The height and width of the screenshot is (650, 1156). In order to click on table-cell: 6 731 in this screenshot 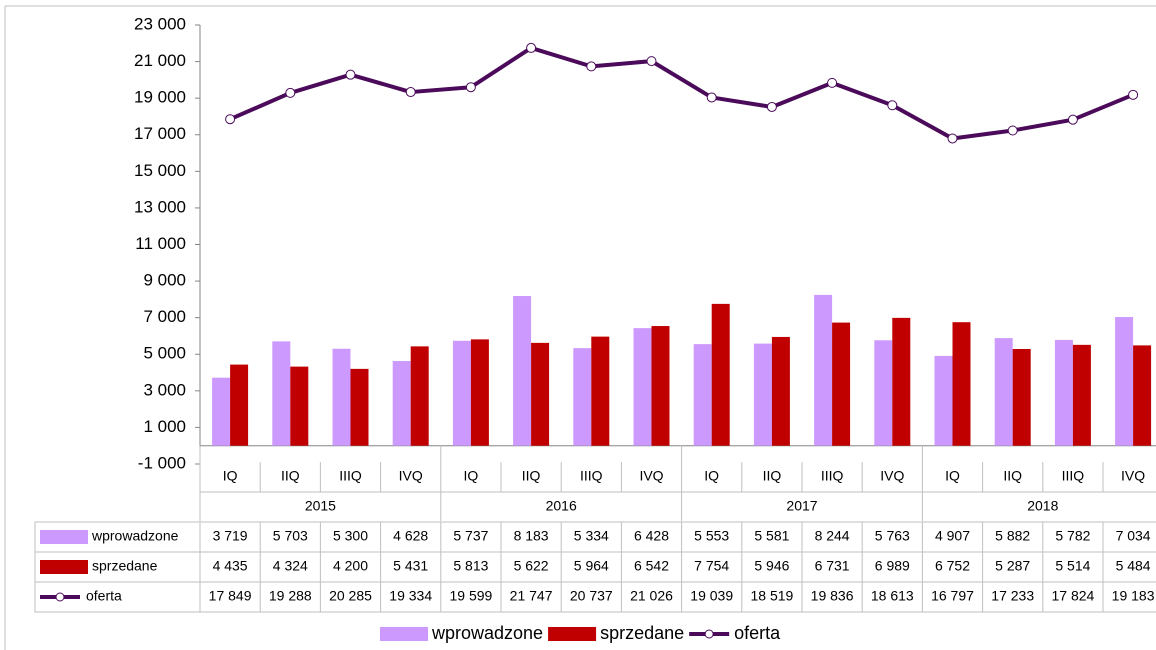, I will do `click(832, 566)`.